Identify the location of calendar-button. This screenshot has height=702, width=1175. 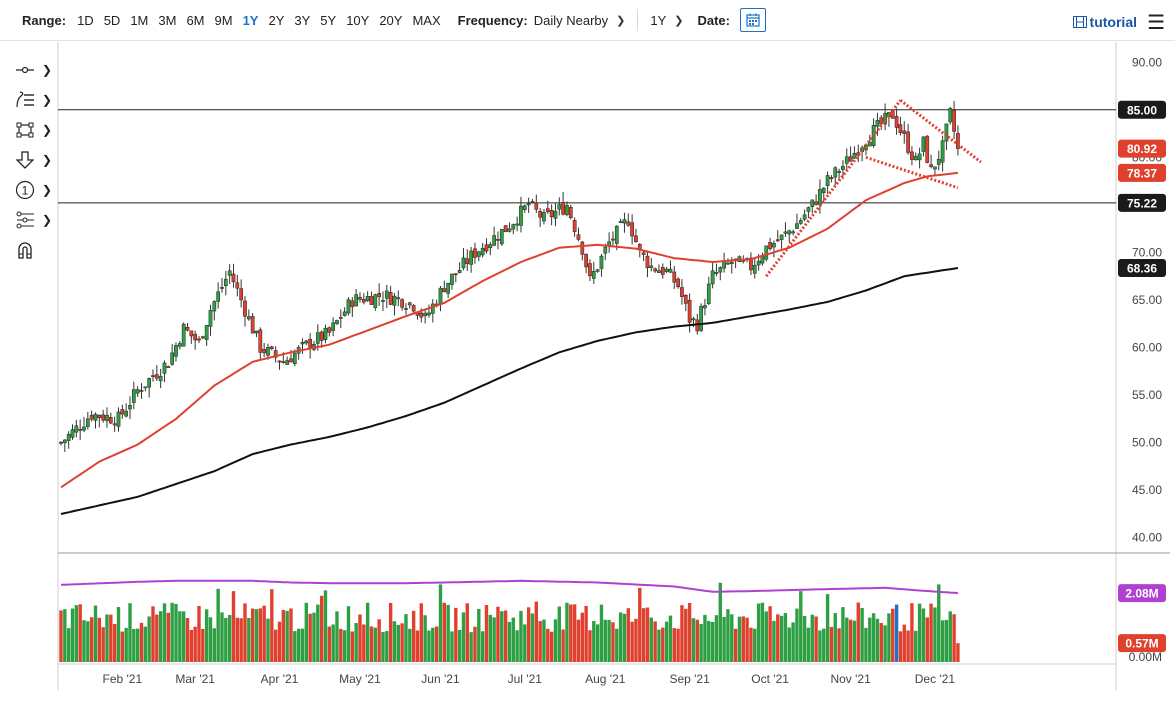
(753, 20).